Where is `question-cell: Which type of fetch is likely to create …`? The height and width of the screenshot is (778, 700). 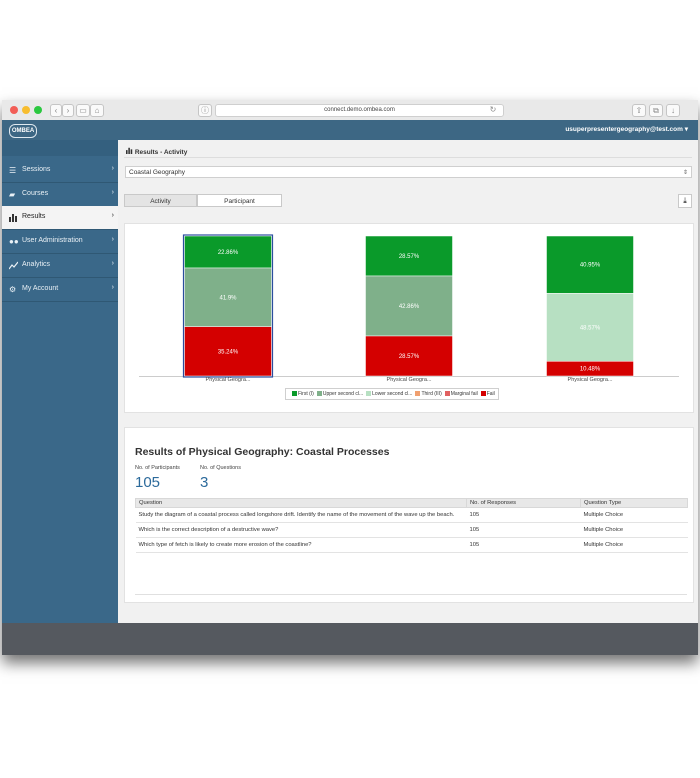 question-cell: Which type of fetch is likely to create … is located at coordinates (301, 545).